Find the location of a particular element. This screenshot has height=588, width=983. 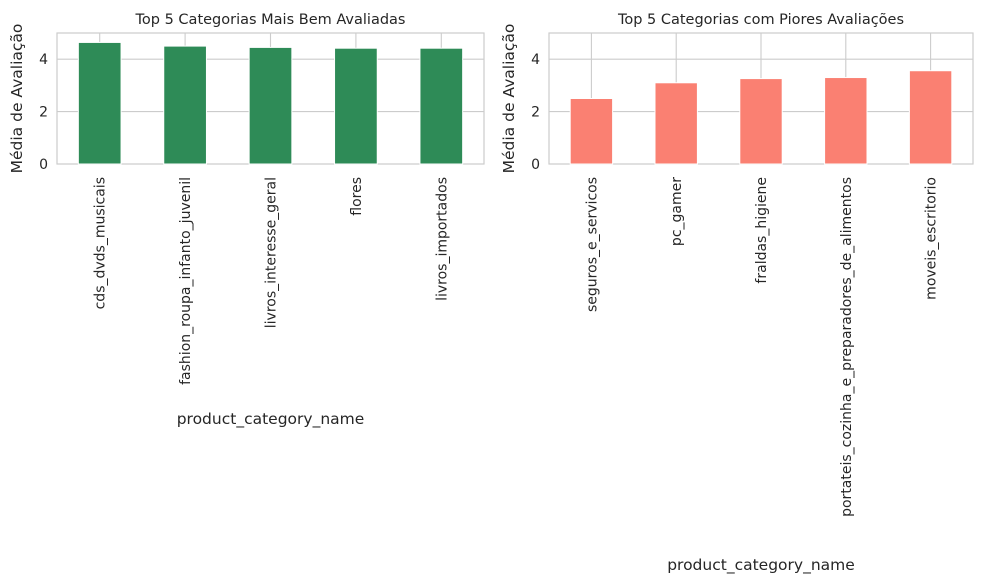

bar-livros_interesse_geral is located at coordinates (270, 105).